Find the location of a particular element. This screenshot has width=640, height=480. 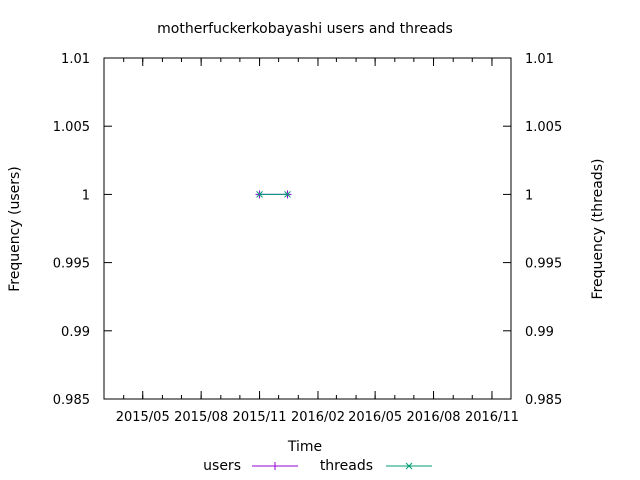

legend-label-threads: threads is located at coordinates (346, 466).